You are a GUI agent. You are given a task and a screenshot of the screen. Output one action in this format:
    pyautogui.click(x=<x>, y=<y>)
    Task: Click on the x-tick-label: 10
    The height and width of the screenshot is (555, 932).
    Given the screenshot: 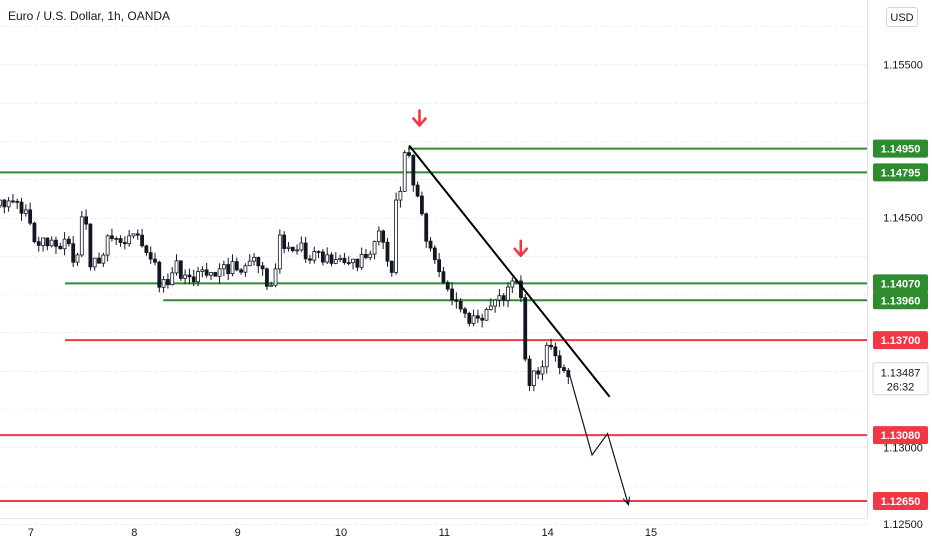 What is the action you would take?
    pyautogui.click(x=341, y=533)
    